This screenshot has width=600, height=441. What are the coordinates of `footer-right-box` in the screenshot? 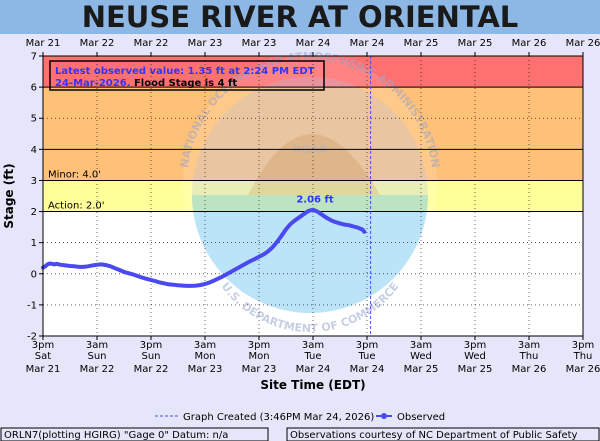 It's located at (443, 434).